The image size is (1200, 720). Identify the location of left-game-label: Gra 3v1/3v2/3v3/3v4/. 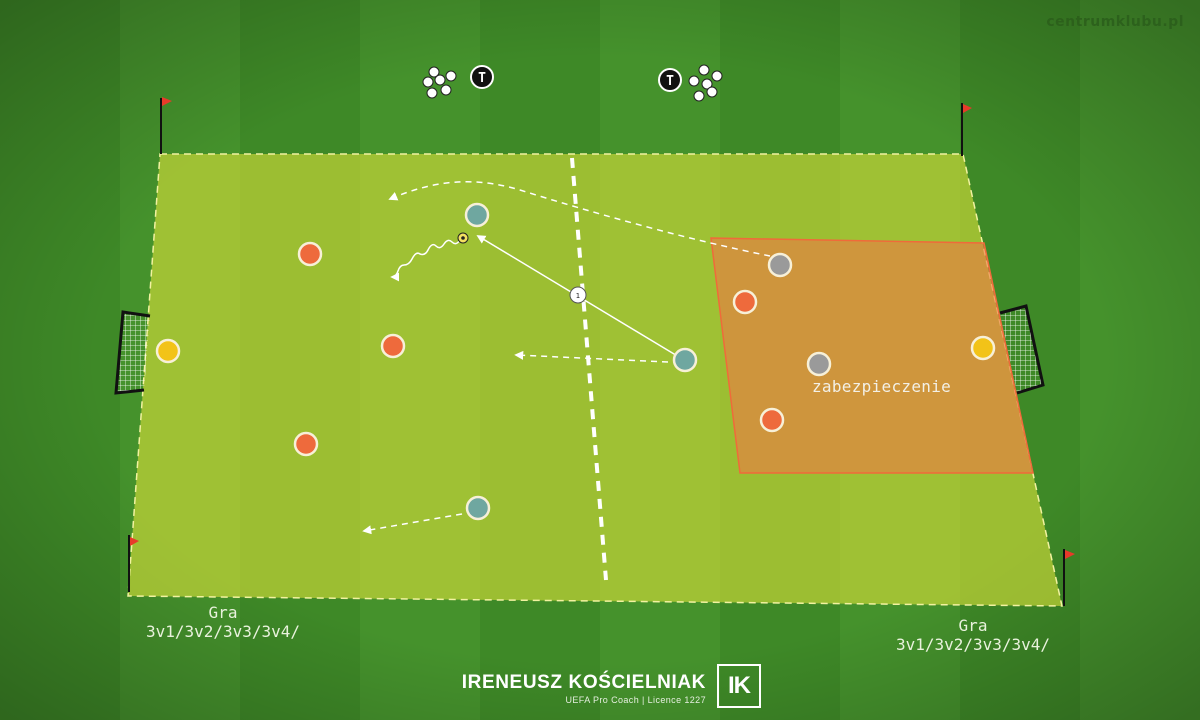
(223, 622).